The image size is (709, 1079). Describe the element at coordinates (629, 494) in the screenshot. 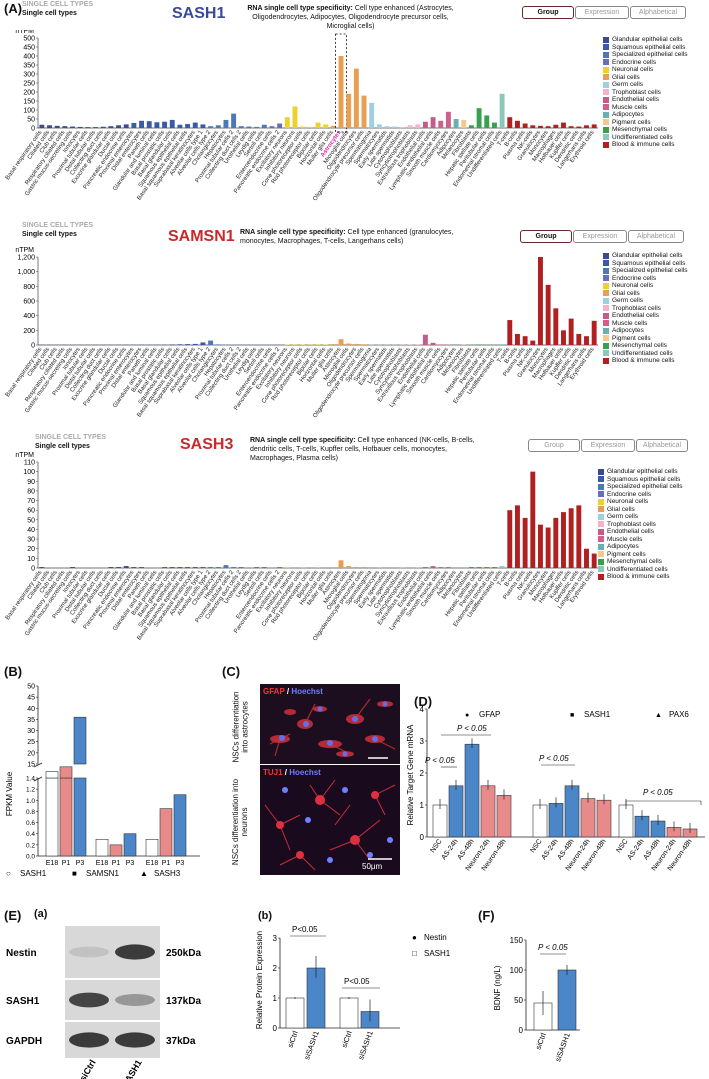

I see `legend-label: Endocrine cells` at that location.